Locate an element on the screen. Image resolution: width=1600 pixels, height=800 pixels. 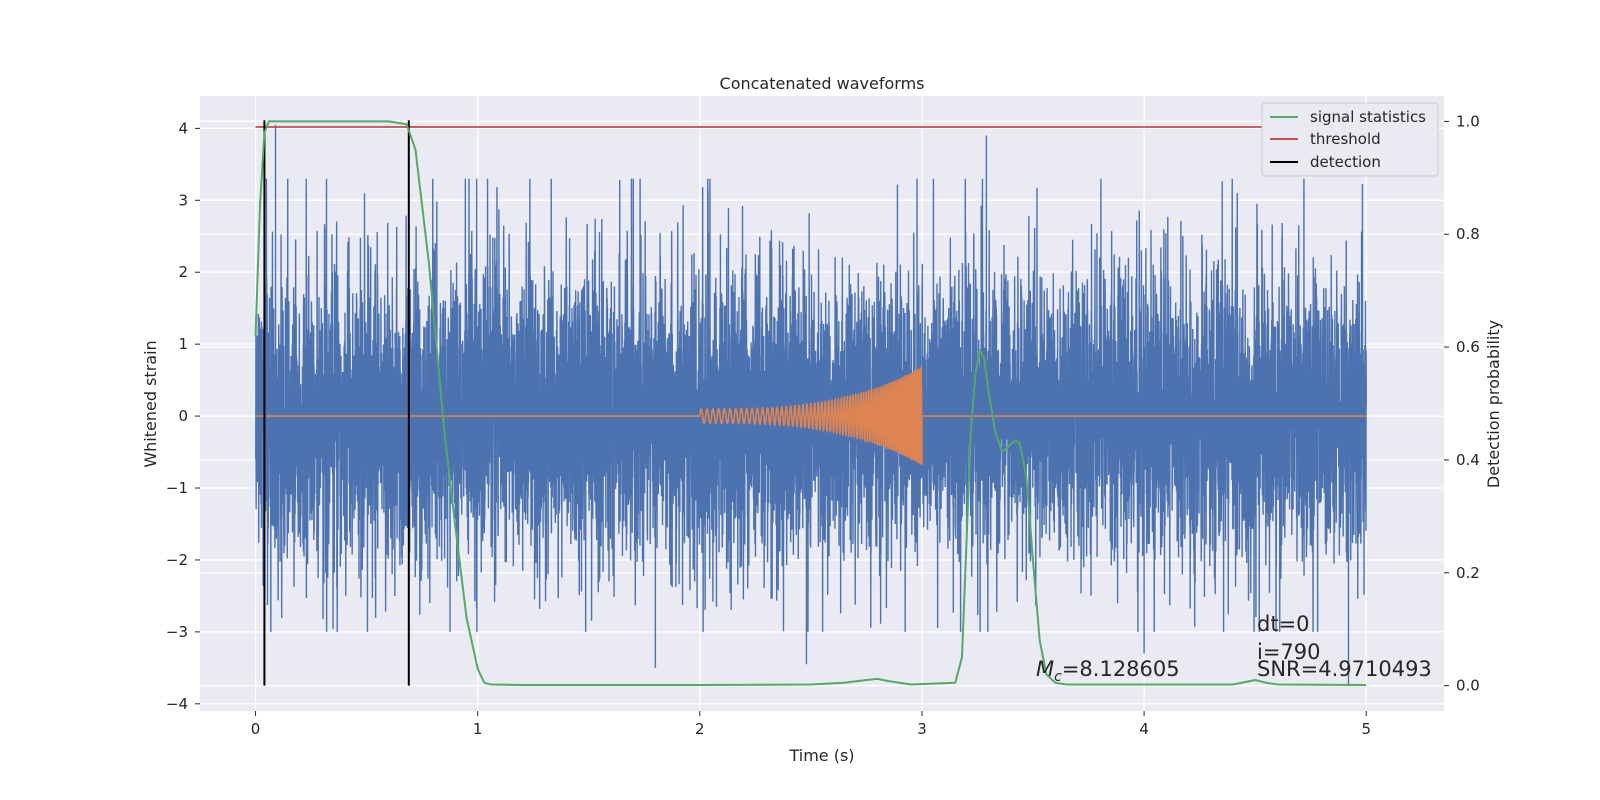
y-tick-label: 0 is located at coordinates (183, 416).